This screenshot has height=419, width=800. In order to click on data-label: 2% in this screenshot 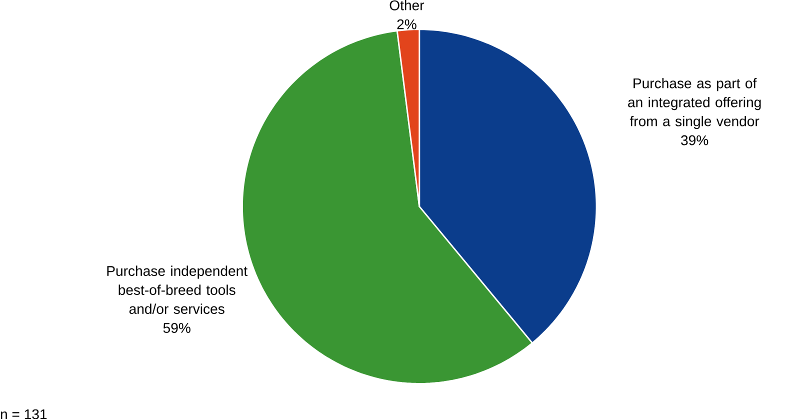, I will do `click(406, 24)`.